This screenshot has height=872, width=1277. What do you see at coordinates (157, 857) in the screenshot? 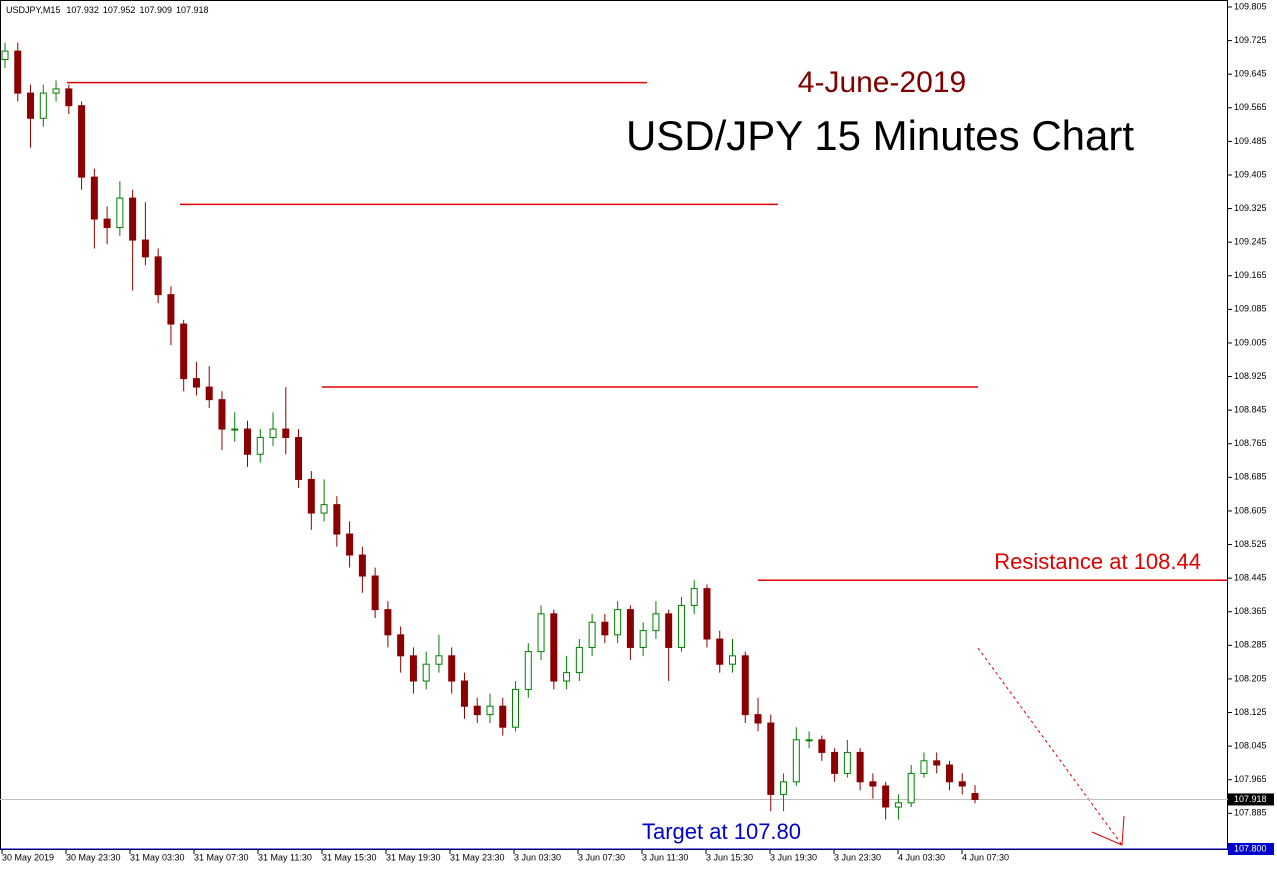
I see `x-tick-label: 31 May 03:30` at bounding box center [157, 857].